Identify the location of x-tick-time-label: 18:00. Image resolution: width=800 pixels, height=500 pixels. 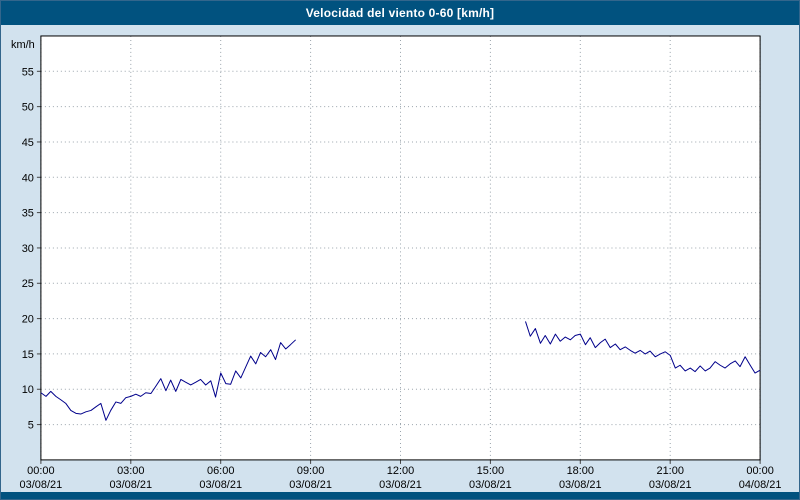
(580, 471).